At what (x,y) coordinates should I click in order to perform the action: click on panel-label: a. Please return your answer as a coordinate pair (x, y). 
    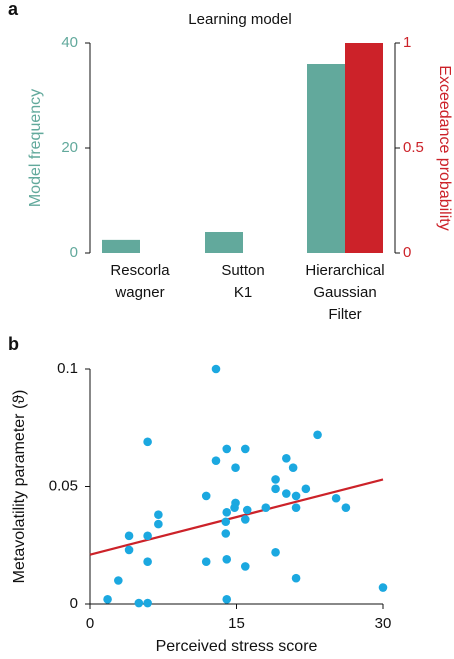
    Looking at the image, I should click on (13, 9).